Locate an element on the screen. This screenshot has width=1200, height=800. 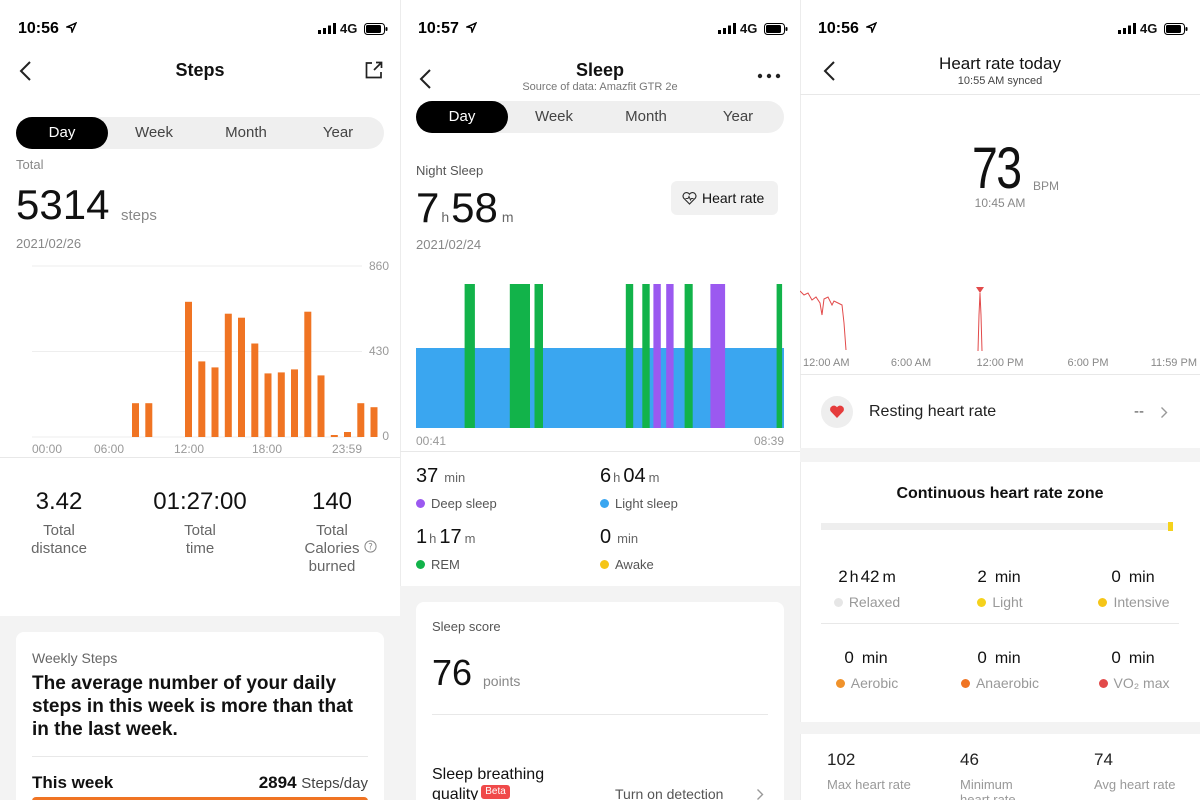
heart-rate-line is located at coordinates (823, 320).